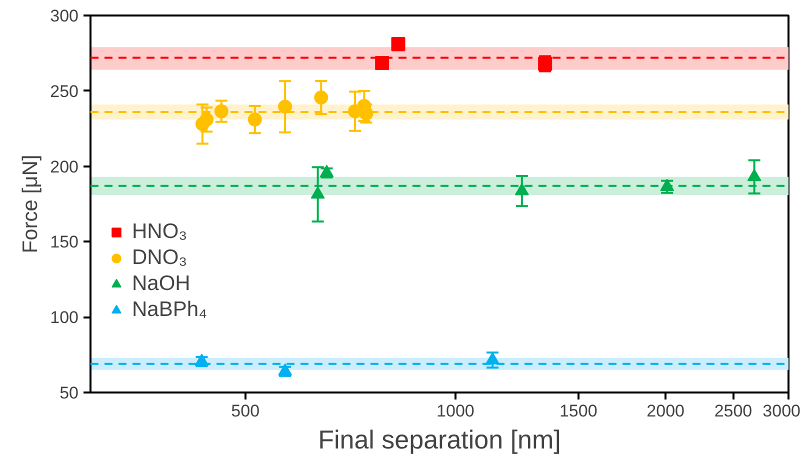  Describe the element at coordinates (733, 411) in the screenshot. I see `x-tick-label: 2500` at that location.